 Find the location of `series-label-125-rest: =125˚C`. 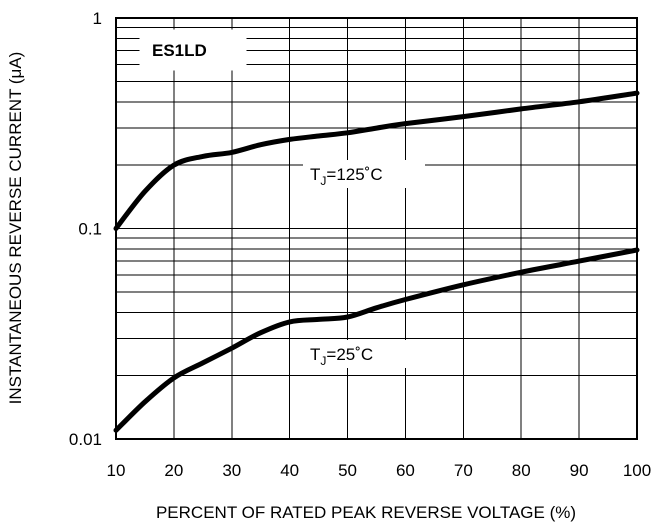

series-label-125-rest: =125˚C is located at coordinates (354, 174).